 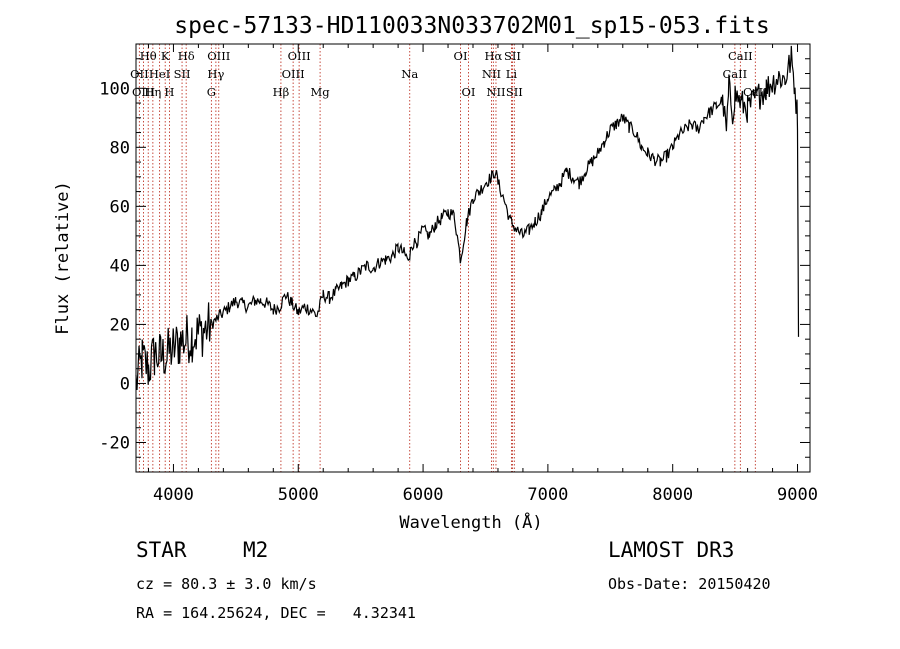 I want to click on obs-date: Obs-Date: 20150420, so click(x=689, y=584).